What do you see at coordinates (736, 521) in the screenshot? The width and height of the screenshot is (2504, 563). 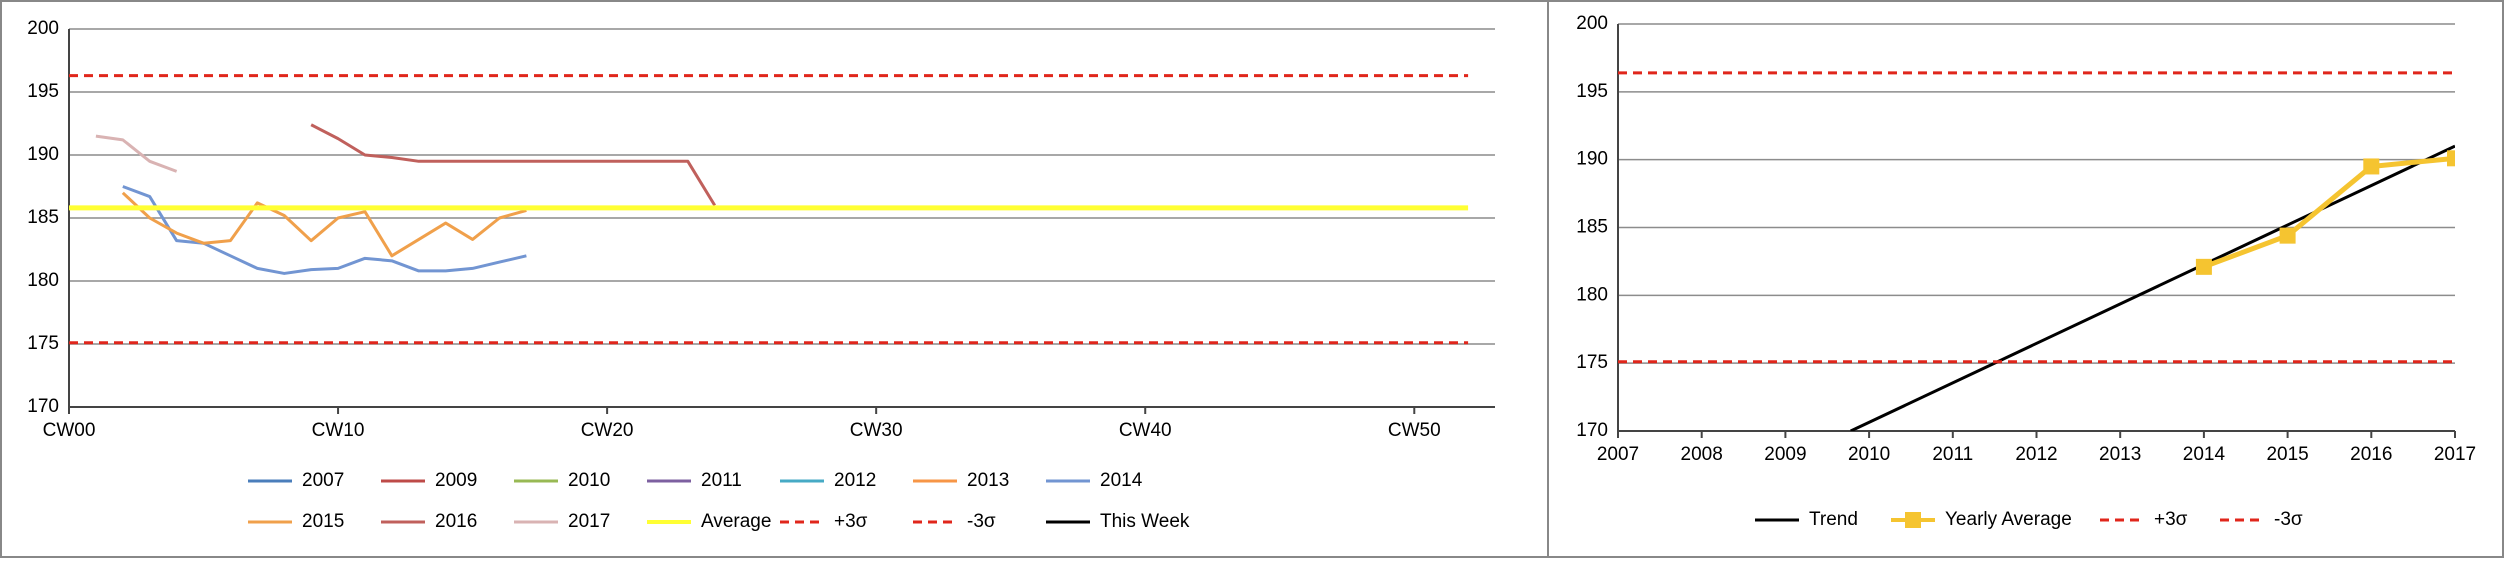 I see `legend-label: Average` at bounding box center [736, 521].